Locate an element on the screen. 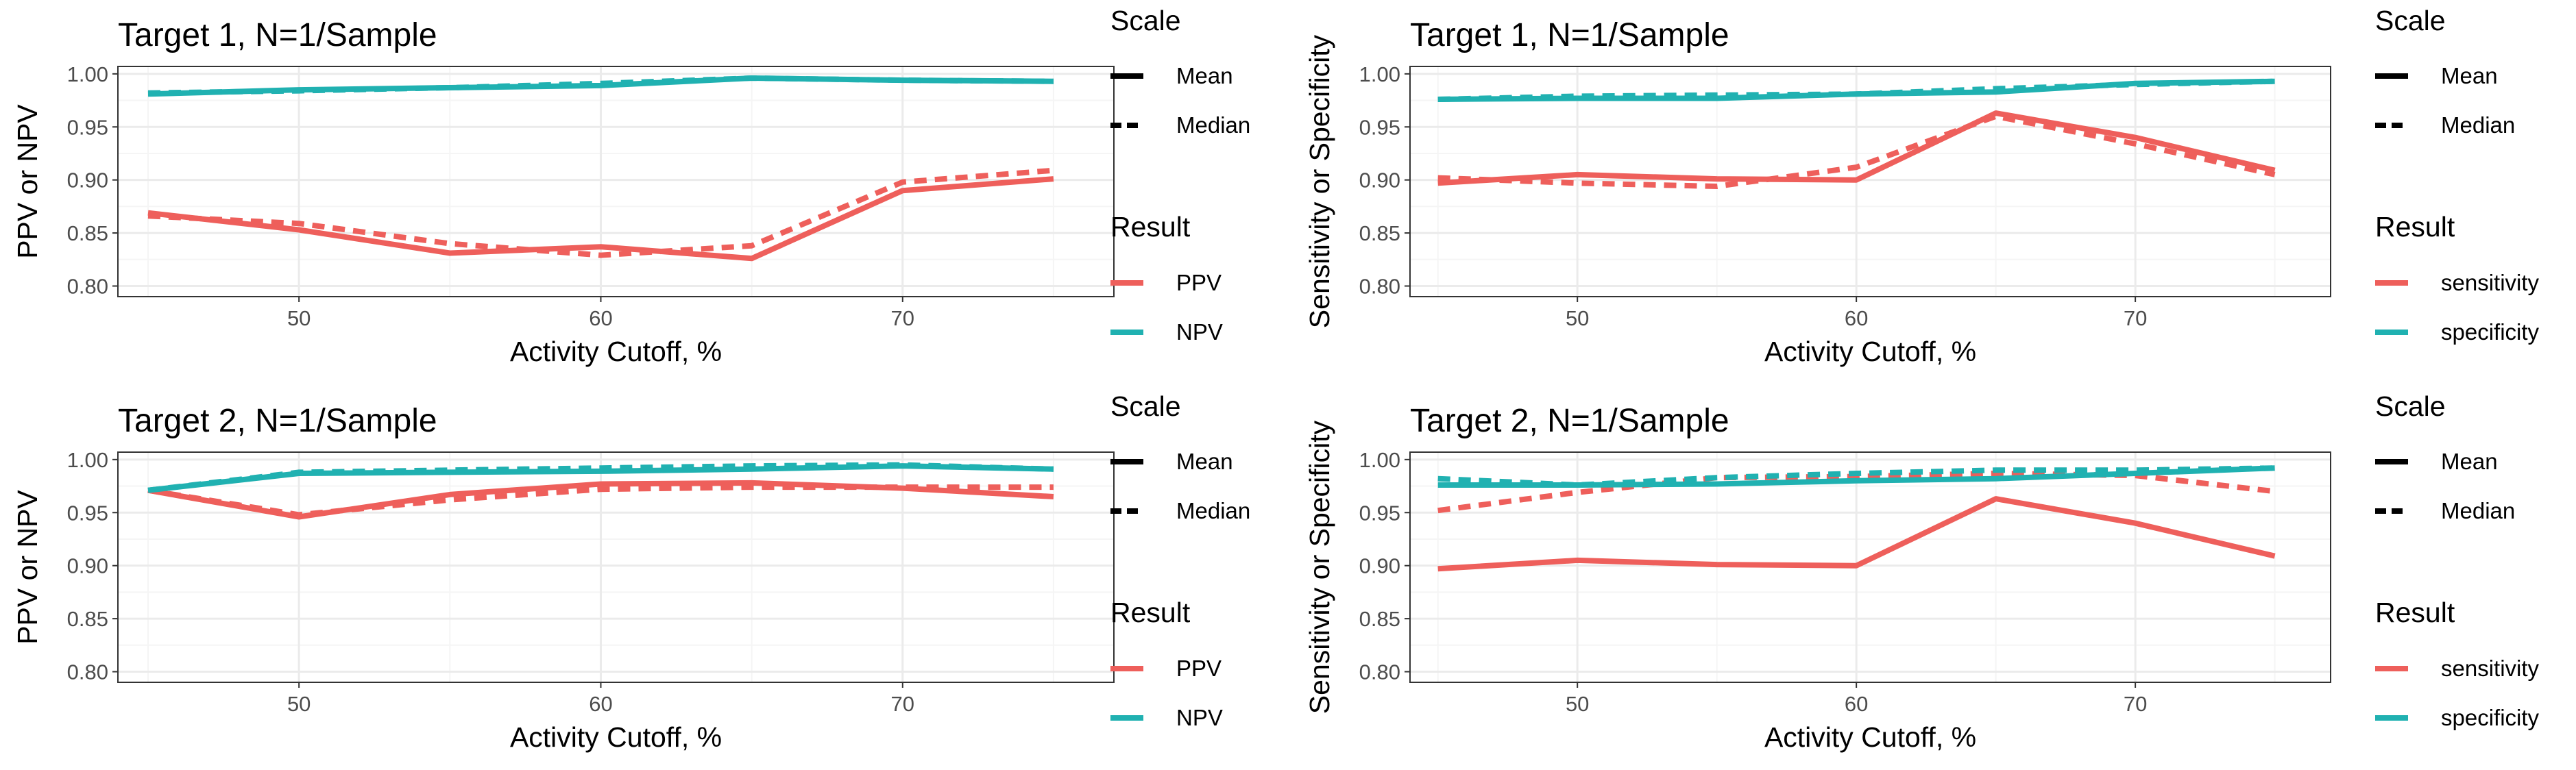 The width and height of the screenshot is (2576, 770). series-line-ppv-mean is located at coordinates (600, 219).